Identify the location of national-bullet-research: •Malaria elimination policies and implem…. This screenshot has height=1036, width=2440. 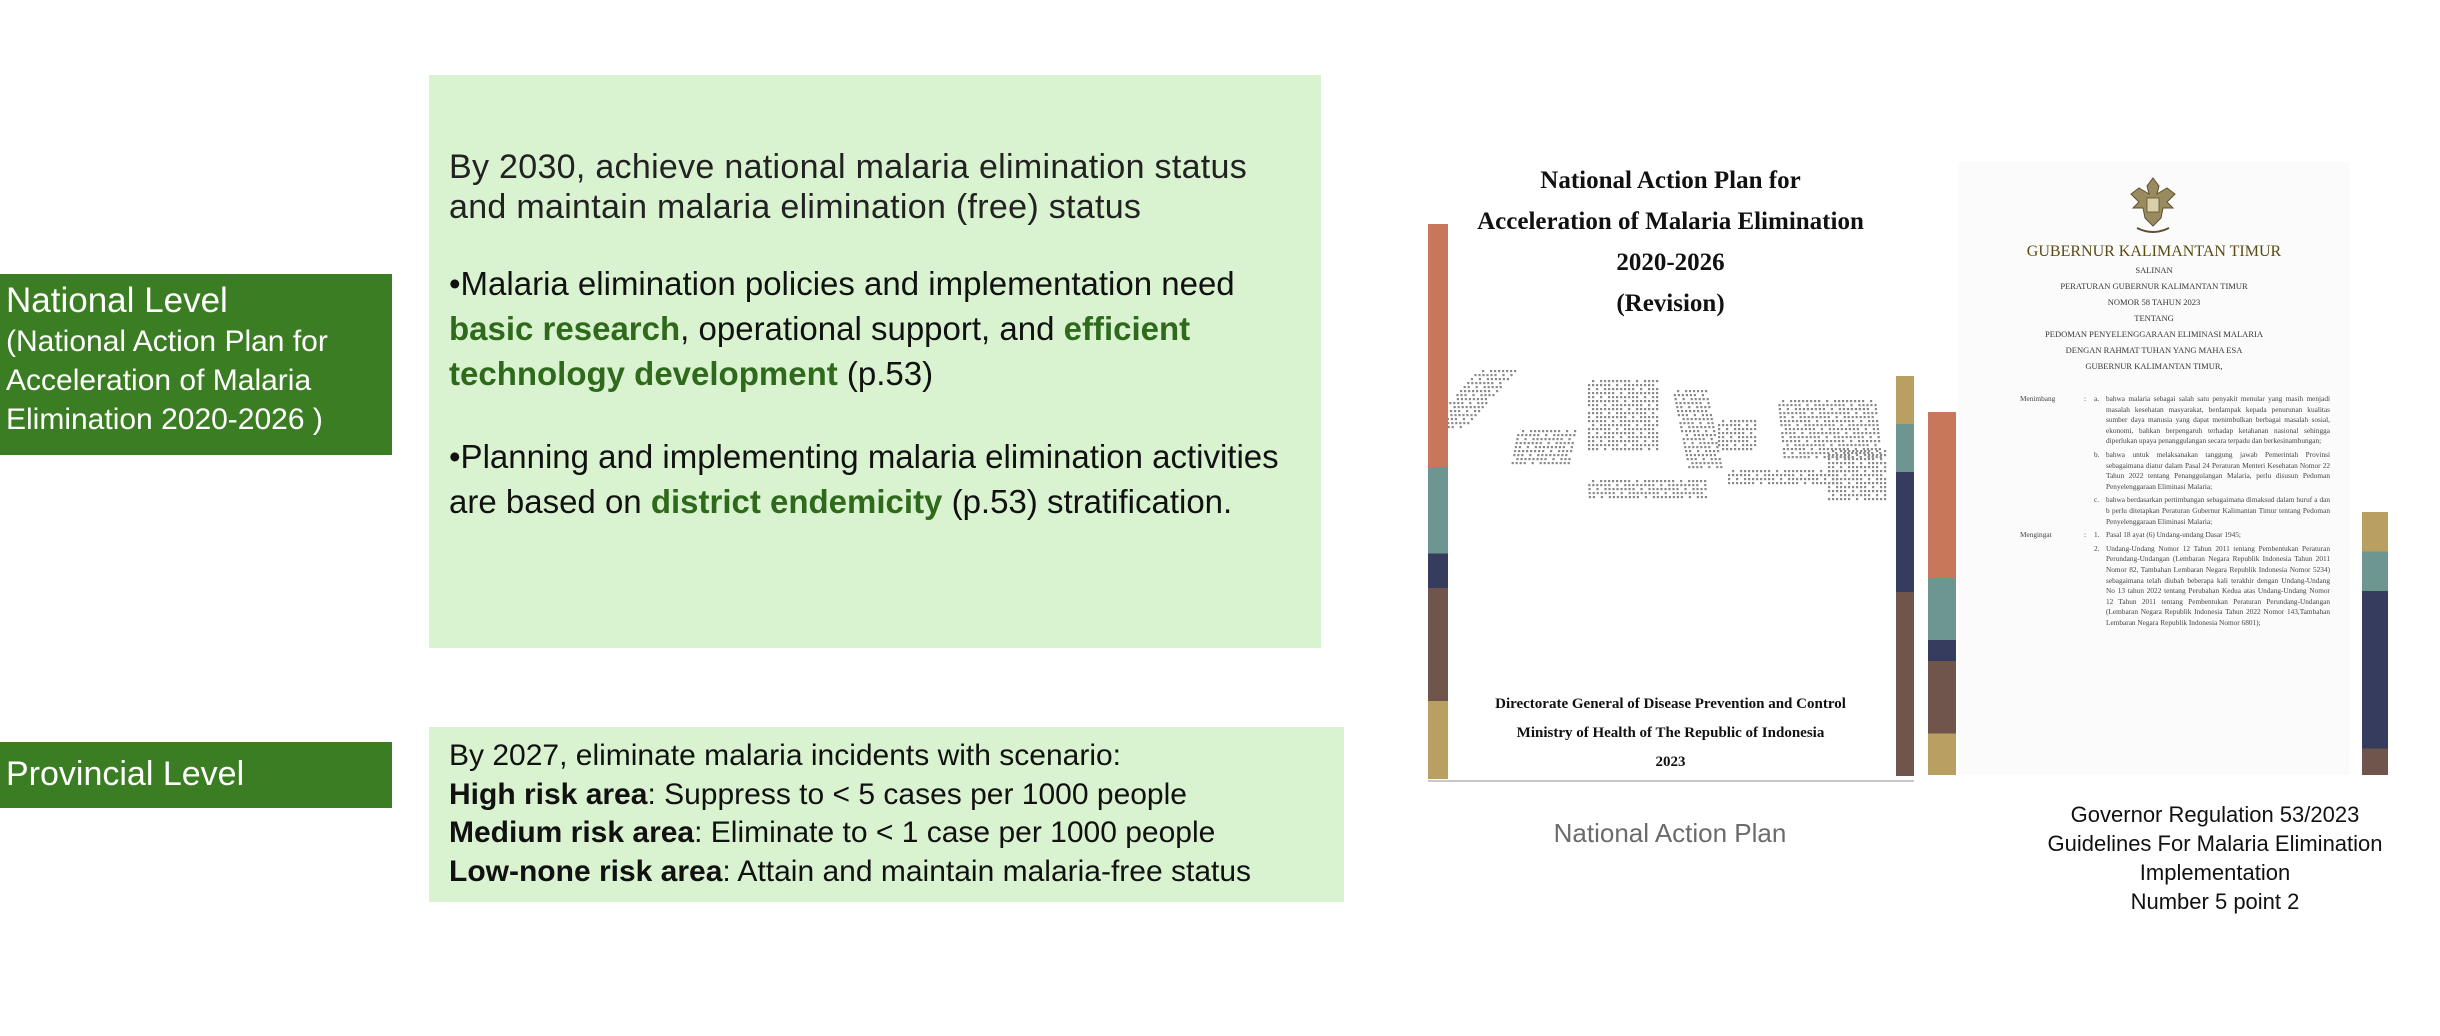
(875, 328).